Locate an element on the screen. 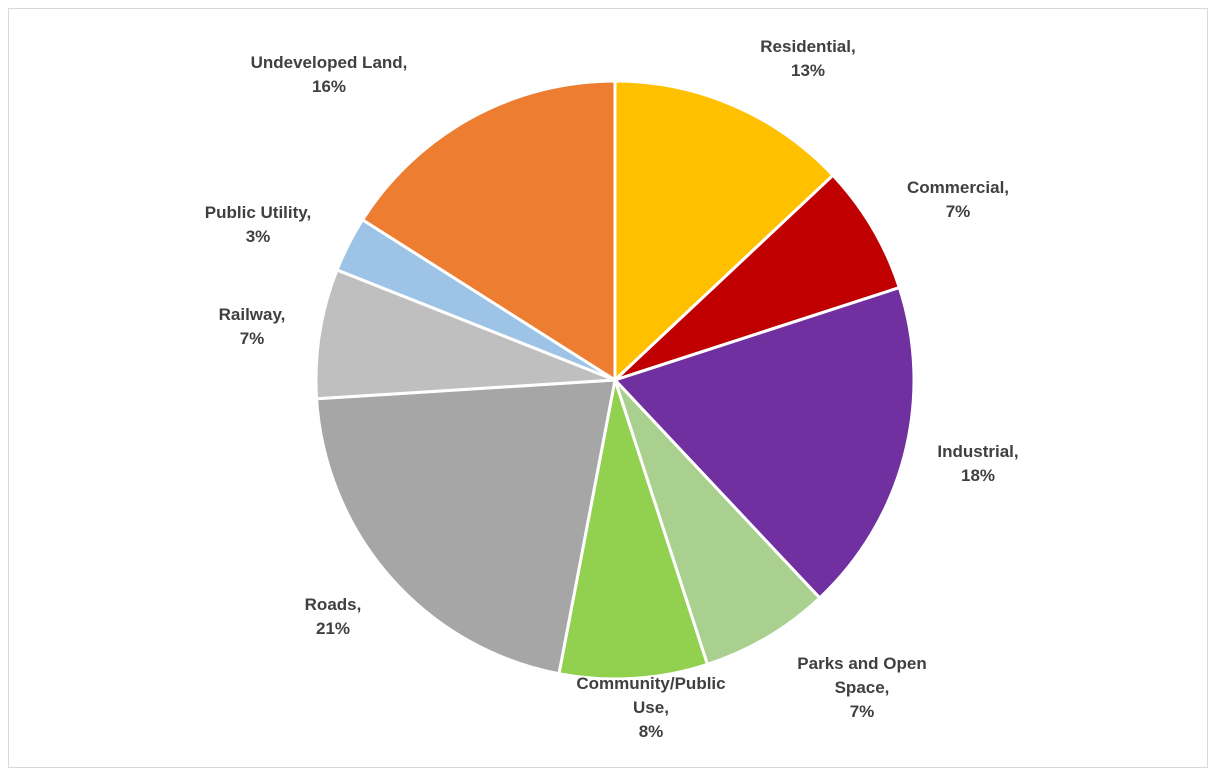  pie-label-category: Roads, is located at coordinates (333, 604).